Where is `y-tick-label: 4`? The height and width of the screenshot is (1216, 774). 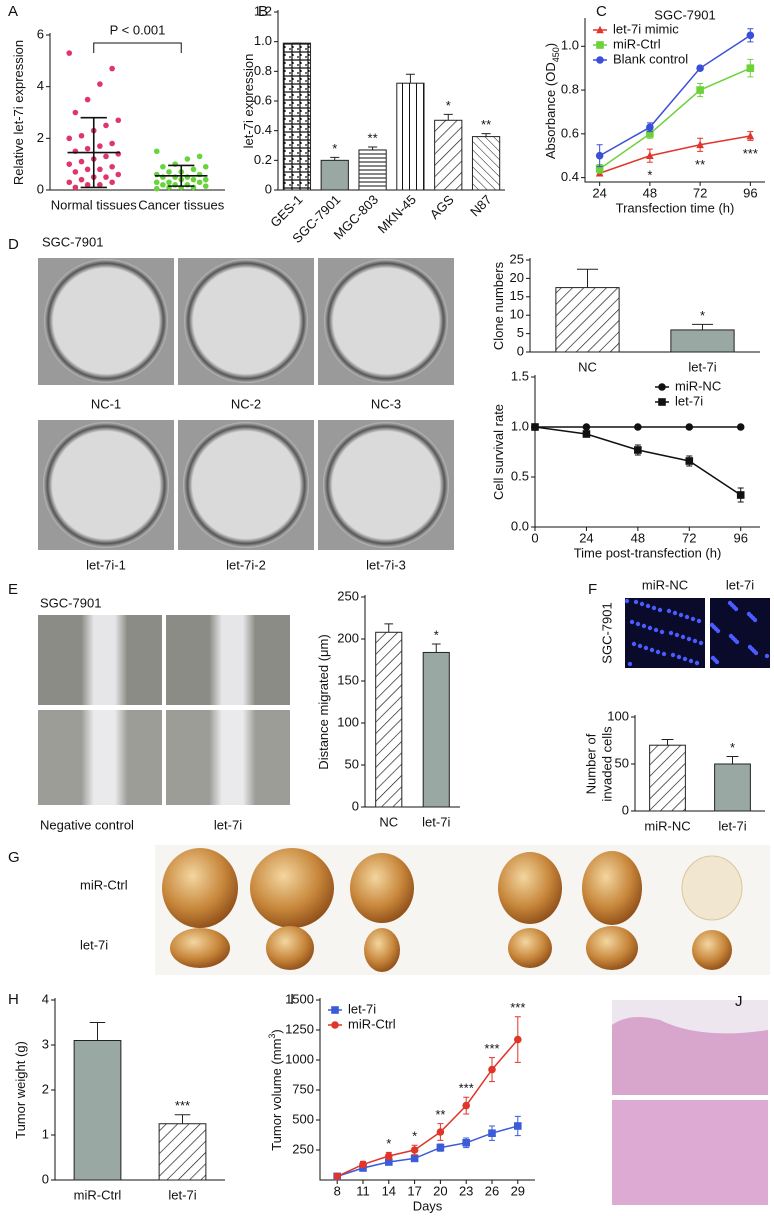
y-tick-label: 4 is located at coordinates (40, 85).